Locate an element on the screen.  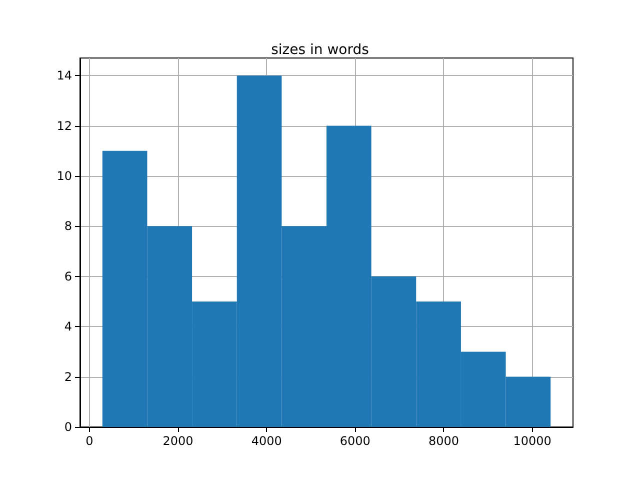
y-tick-label: 4 is located at coordinates (68, 327).